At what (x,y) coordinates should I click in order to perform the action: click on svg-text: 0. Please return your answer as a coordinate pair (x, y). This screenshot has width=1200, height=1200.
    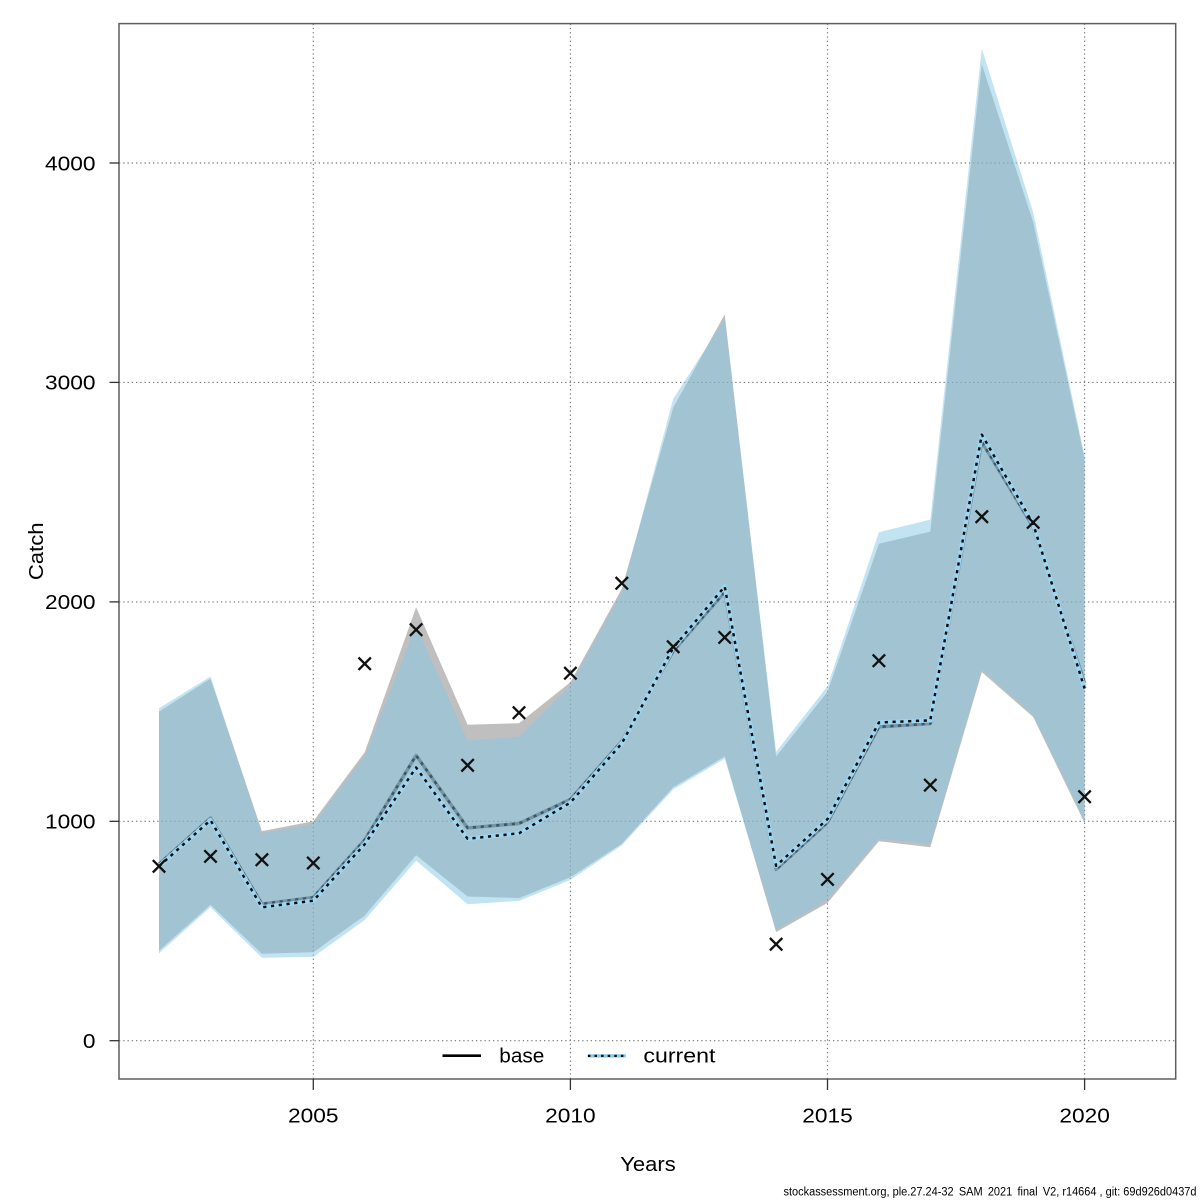
    Looking at the image, I should click on (89, 1042).